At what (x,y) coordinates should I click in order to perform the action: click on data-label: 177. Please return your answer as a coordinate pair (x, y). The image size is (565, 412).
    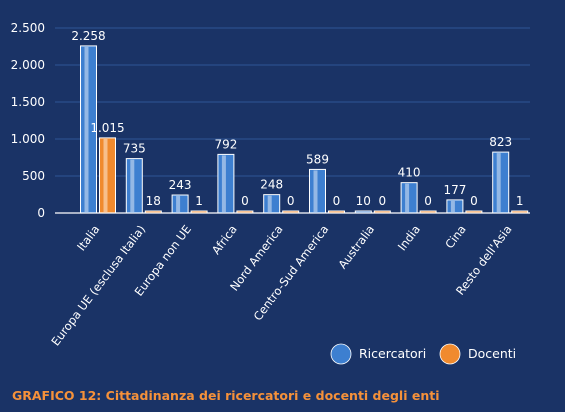
    Looking at the image, I should click on (454, 190).